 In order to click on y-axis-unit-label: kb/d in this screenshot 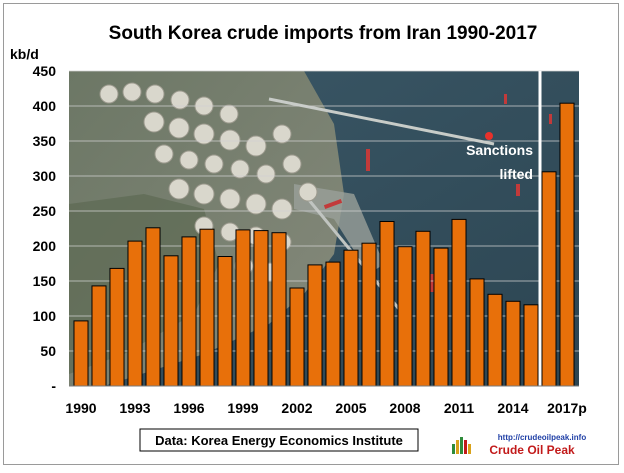, I will do `click(24, 54)`.